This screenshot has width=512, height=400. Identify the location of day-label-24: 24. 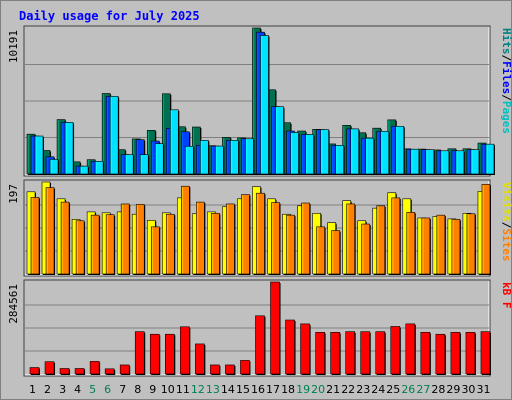
(378, 389).